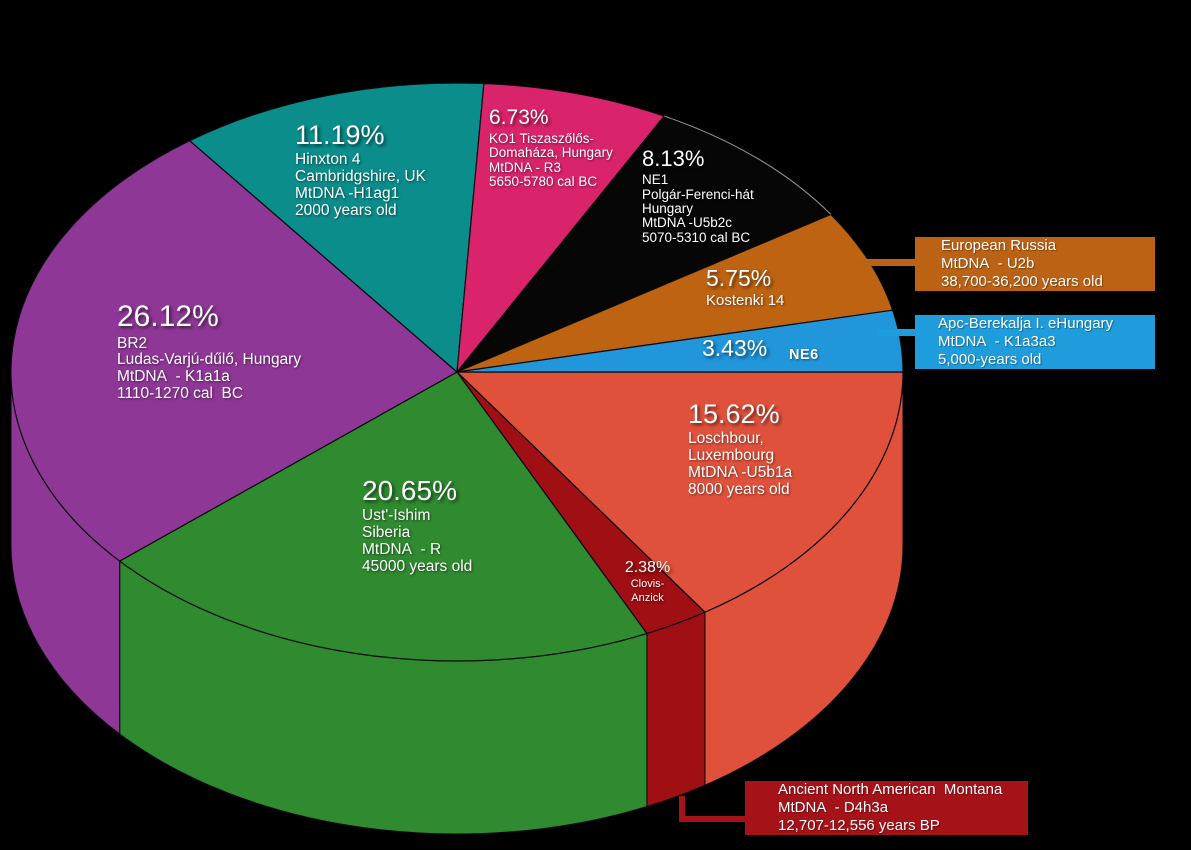 This screenshot has height=850, width=1191. Describe the element at coordinates (696, 237) in the screenshot. I see `slice-label-line: 5070-5310 cal BC` at that location.